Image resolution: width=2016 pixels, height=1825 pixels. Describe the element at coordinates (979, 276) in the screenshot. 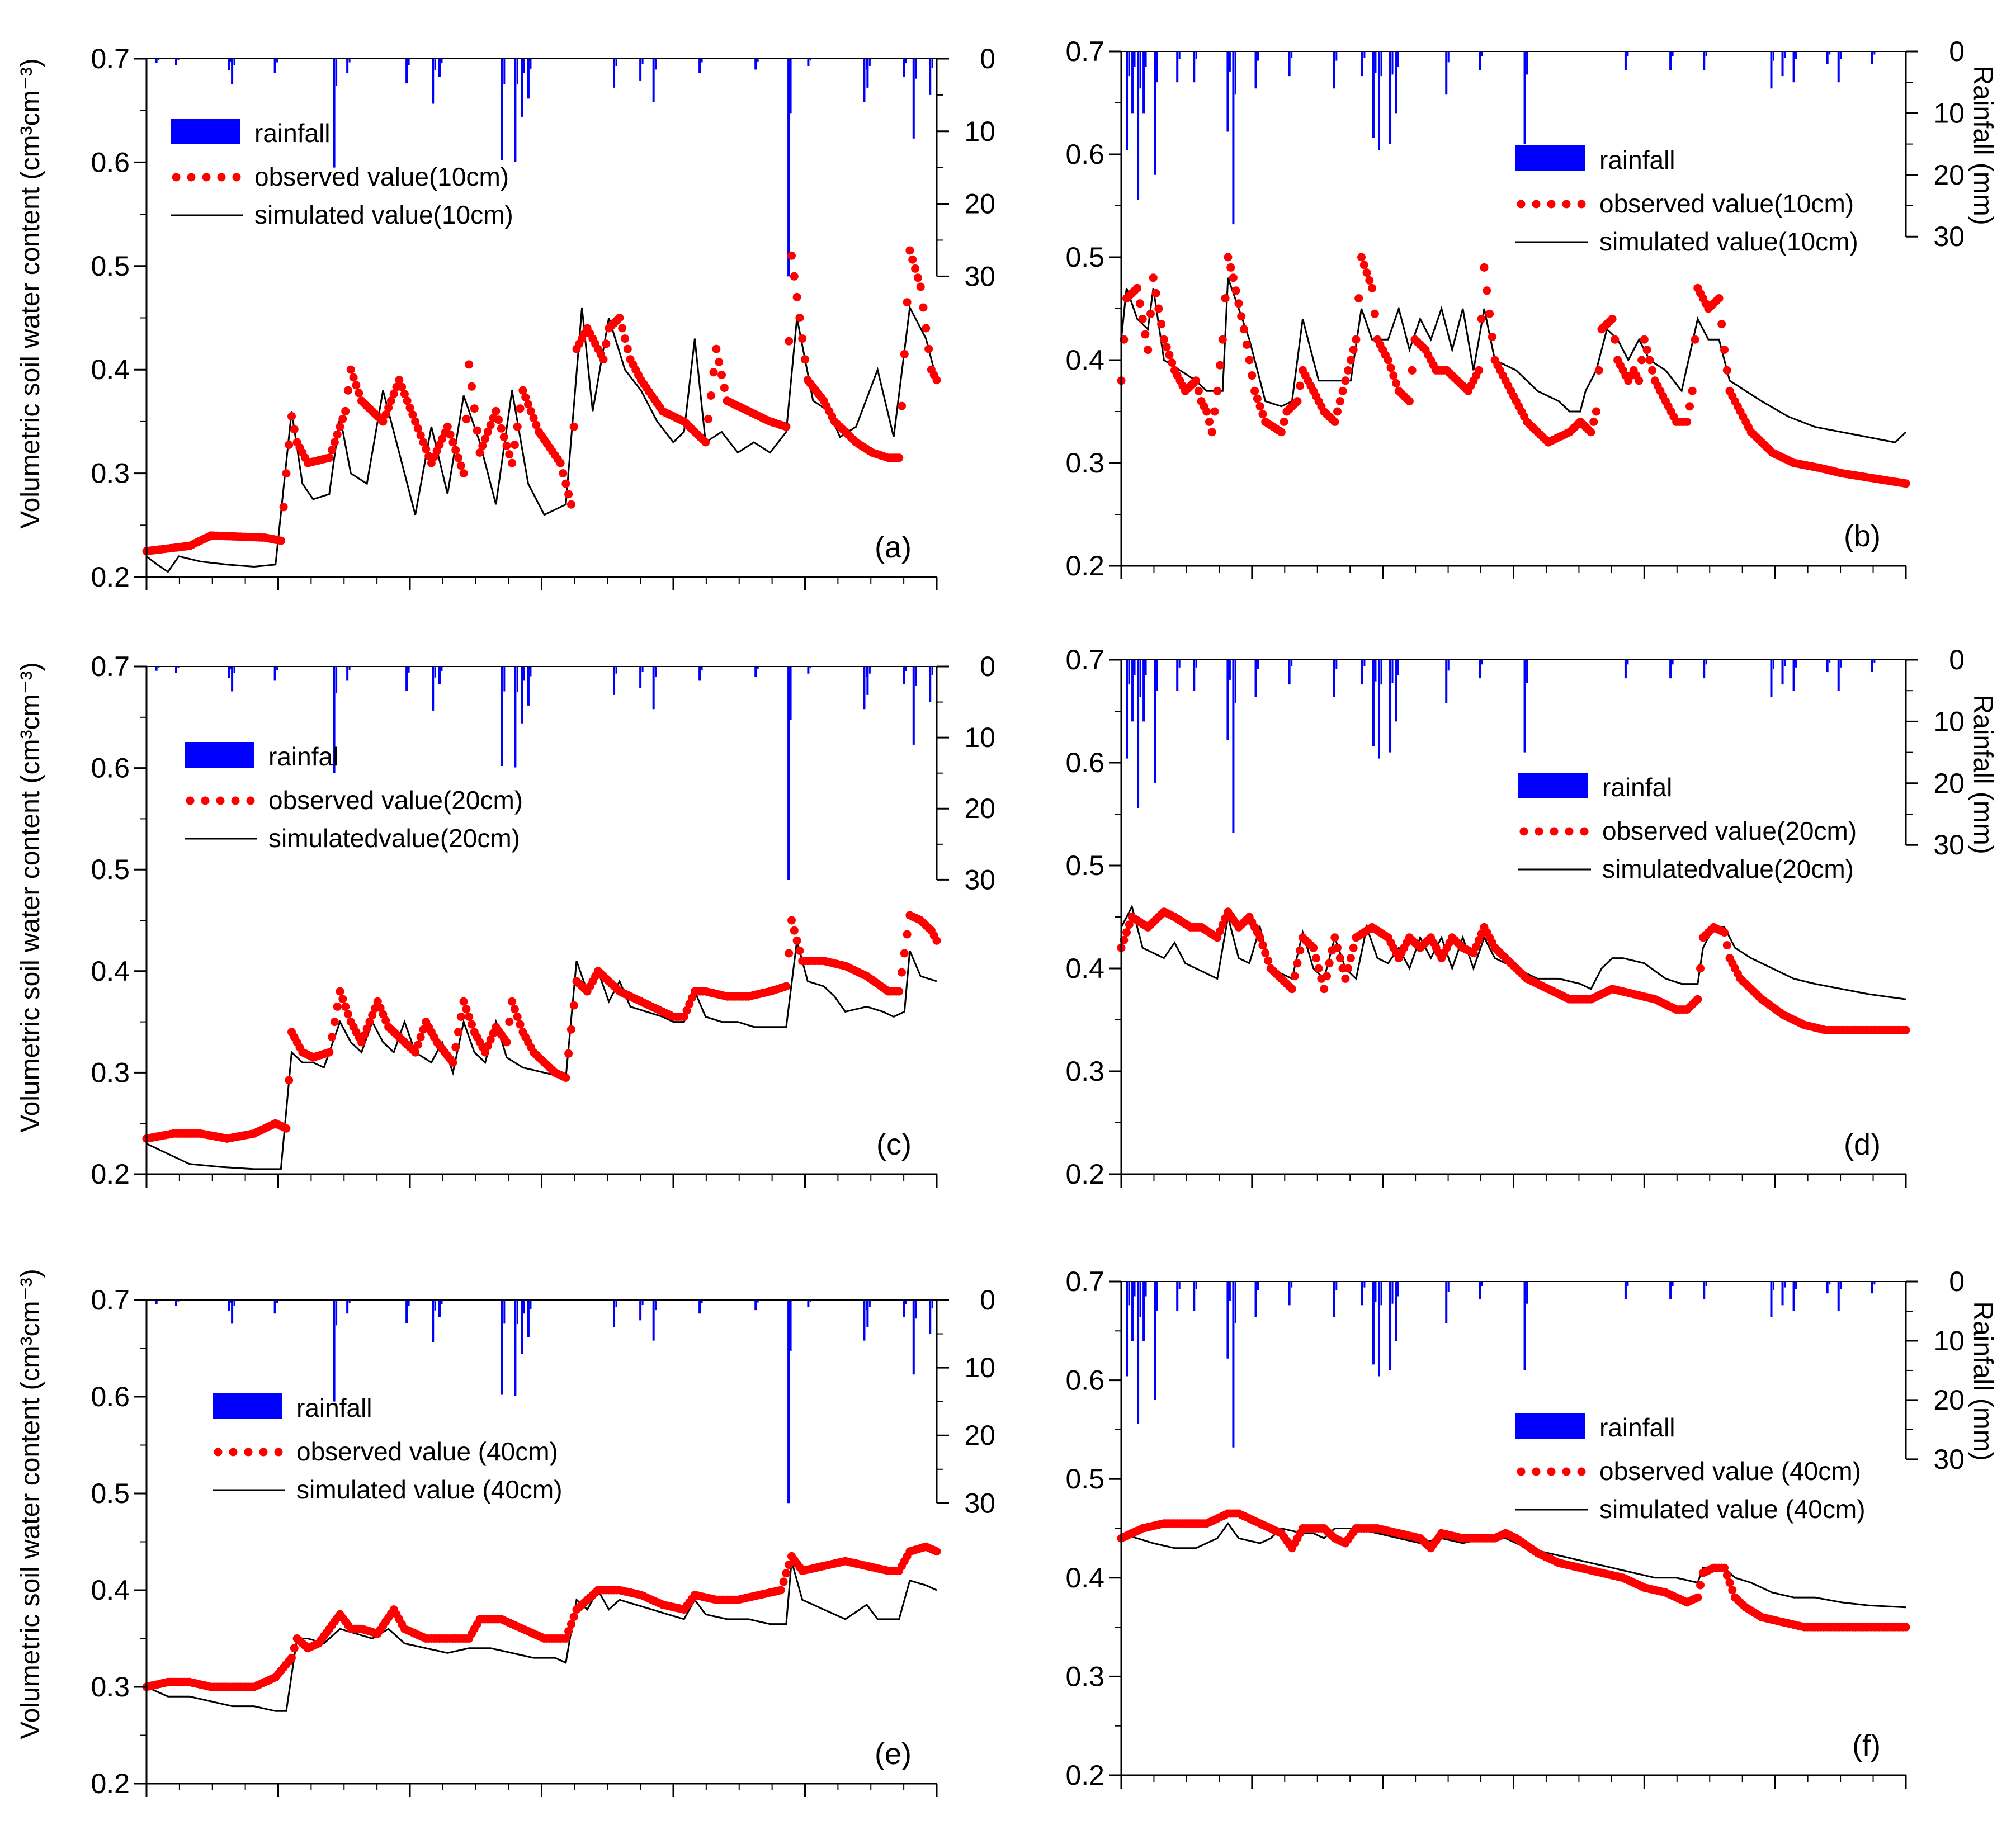

I see `y2-tick-label: 30` at that location.